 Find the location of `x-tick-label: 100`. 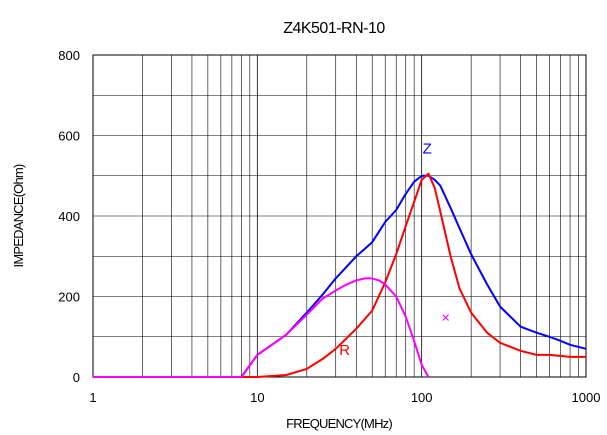

x-tick-label: 100 is located at coordinates (422, 397).